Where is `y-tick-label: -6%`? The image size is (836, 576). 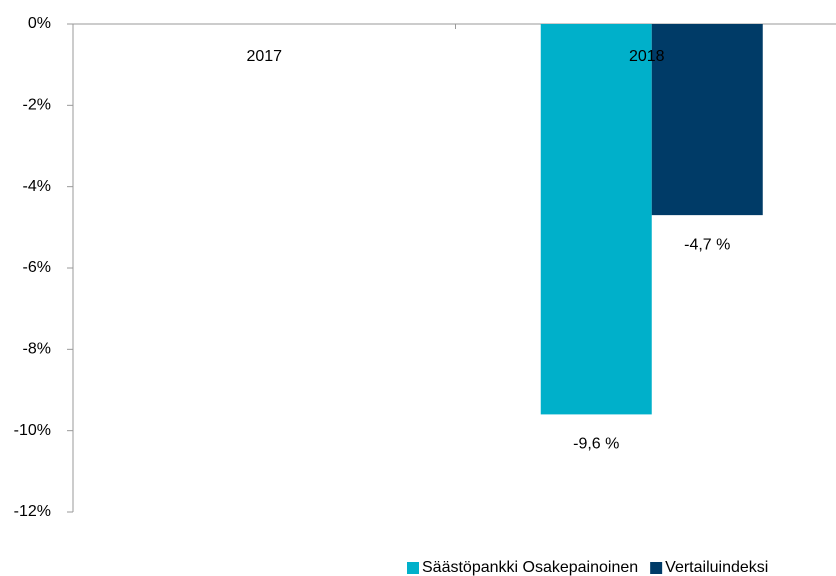 y-tick-label: -6% is located at coordinates (37, 267).